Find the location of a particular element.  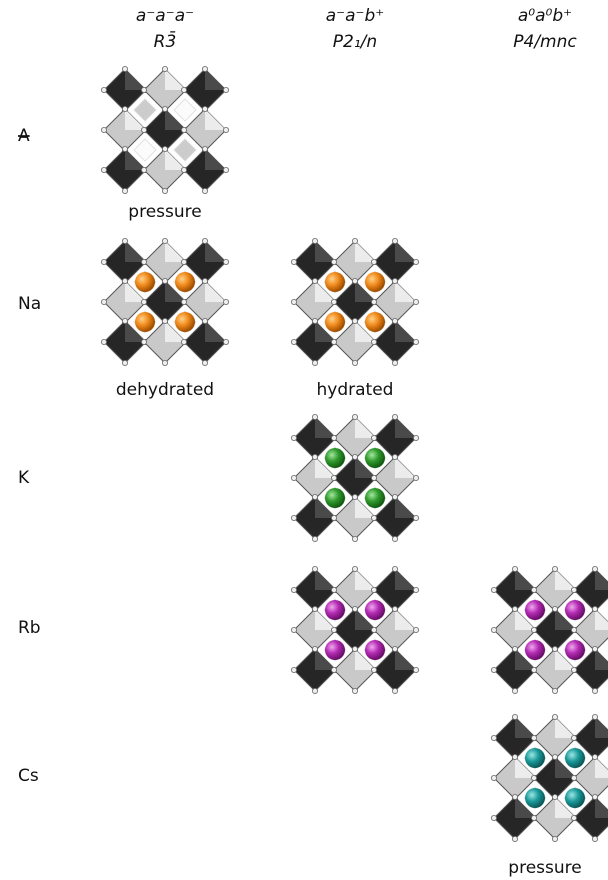

row-label: Rb is located at coordinates (29, 628).